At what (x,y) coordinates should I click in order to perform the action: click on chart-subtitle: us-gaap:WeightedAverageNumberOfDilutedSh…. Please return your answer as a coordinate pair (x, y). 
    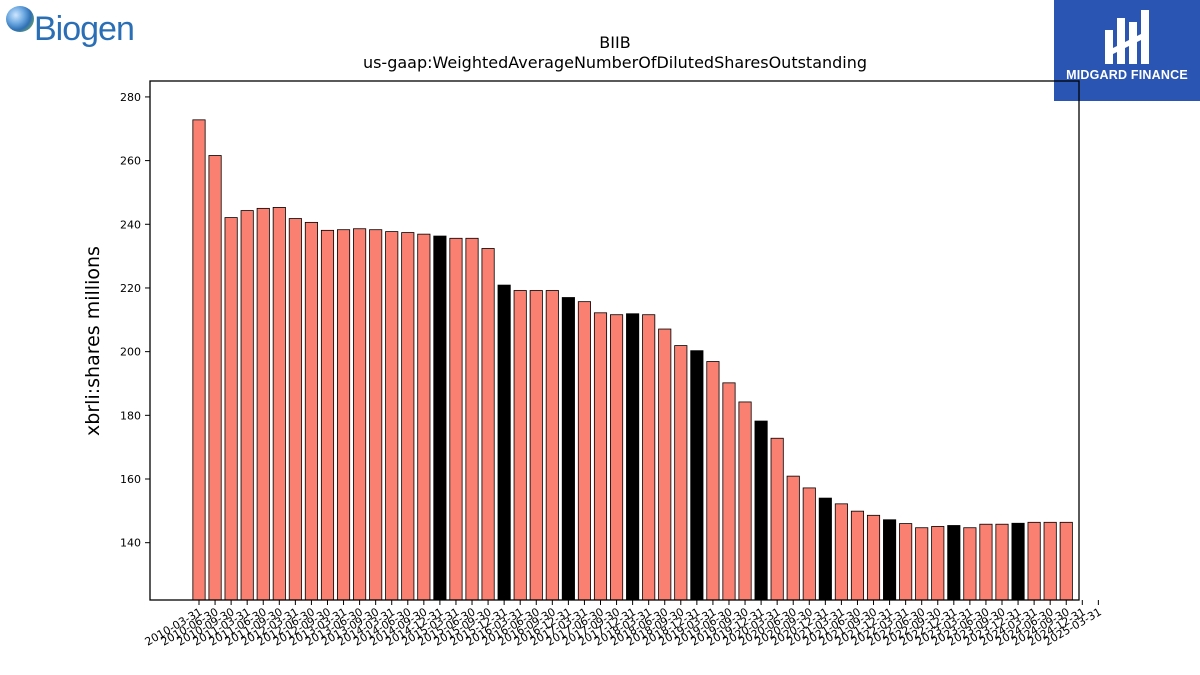
    Looking at the image, I should click on (615, 62).